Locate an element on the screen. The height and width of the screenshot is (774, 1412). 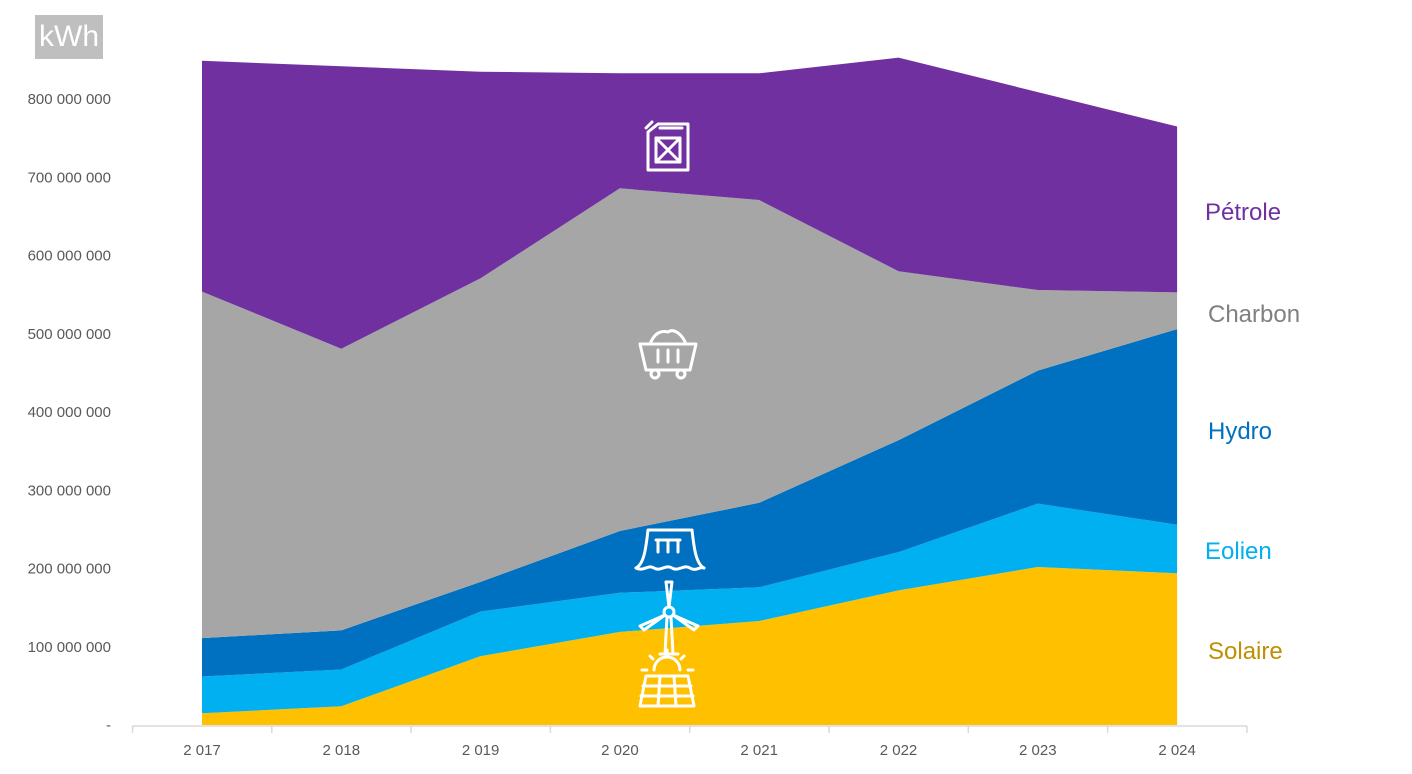
wind-turbine-icon is located at coordinates (669, 618).